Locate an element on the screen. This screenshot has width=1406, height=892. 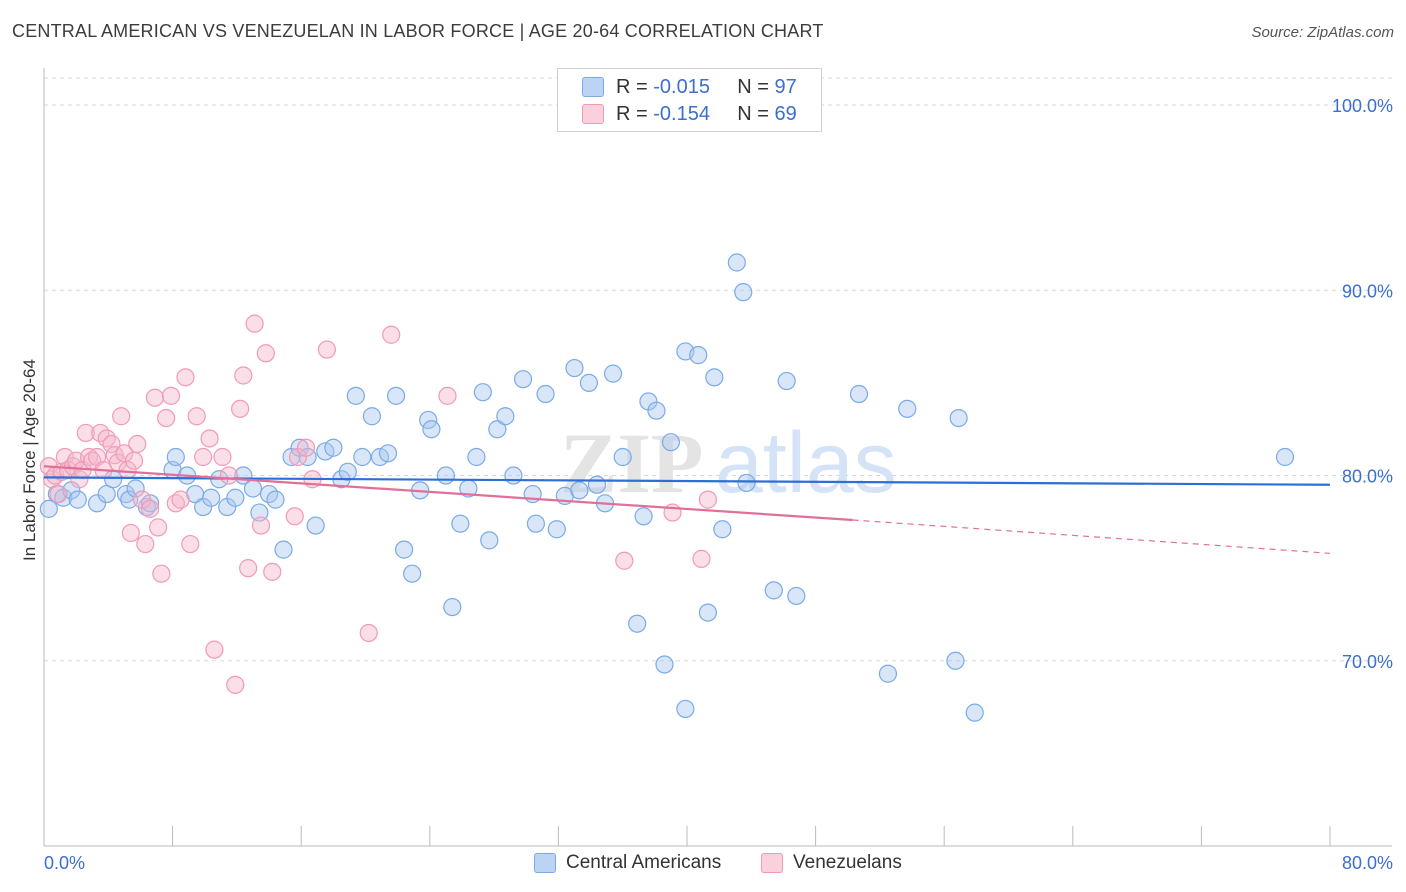
bottom-legend-central-americans: Central Americans is located at coordinates (627, 863).